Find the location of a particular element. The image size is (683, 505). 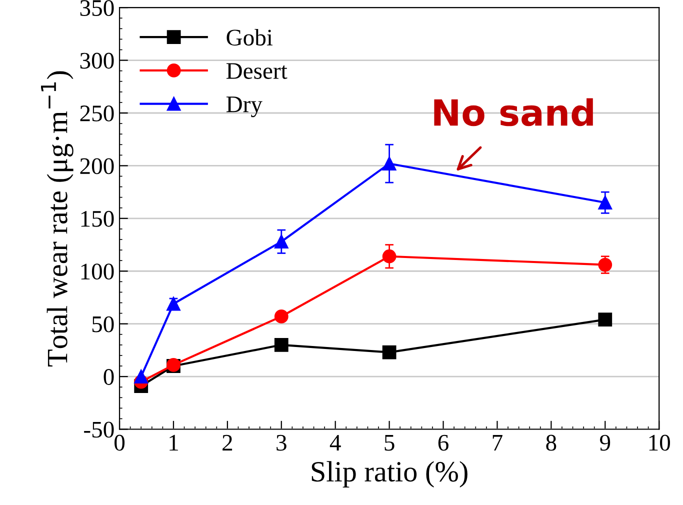

x-tick-label: 10 is located at coordinates (659, 442).